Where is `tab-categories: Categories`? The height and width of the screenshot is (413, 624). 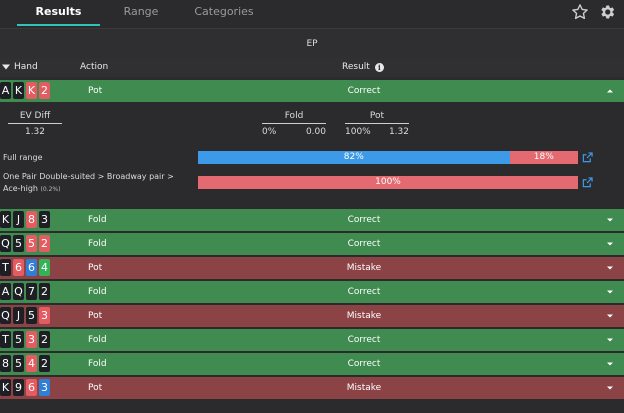 tab-categories: Categories is located at coordinates (224, 11).